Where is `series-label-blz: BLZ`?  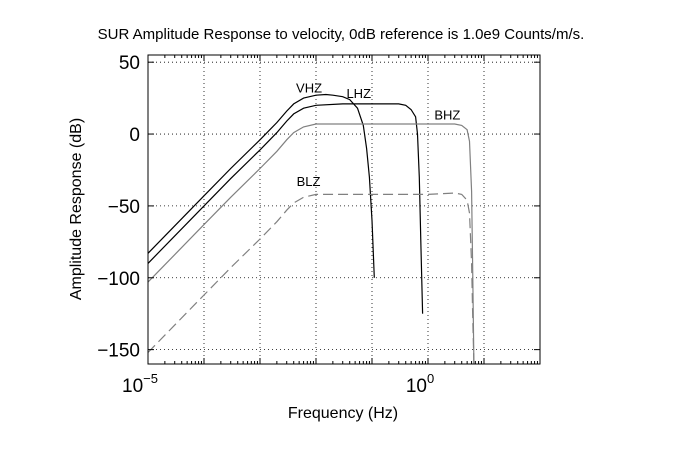 series-label-blz: BLZ is located at coordinates (309, 181).